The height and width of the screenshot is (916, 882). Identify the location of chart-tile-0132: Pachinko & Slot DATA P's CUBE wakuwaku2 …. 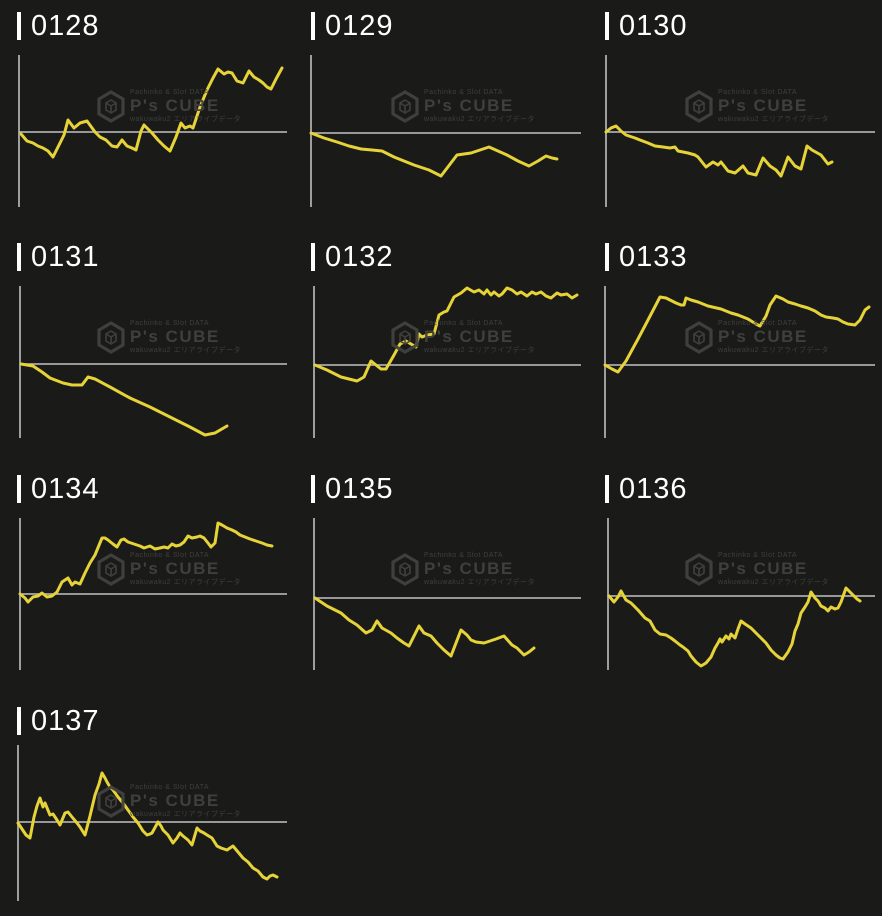
(441, 341).